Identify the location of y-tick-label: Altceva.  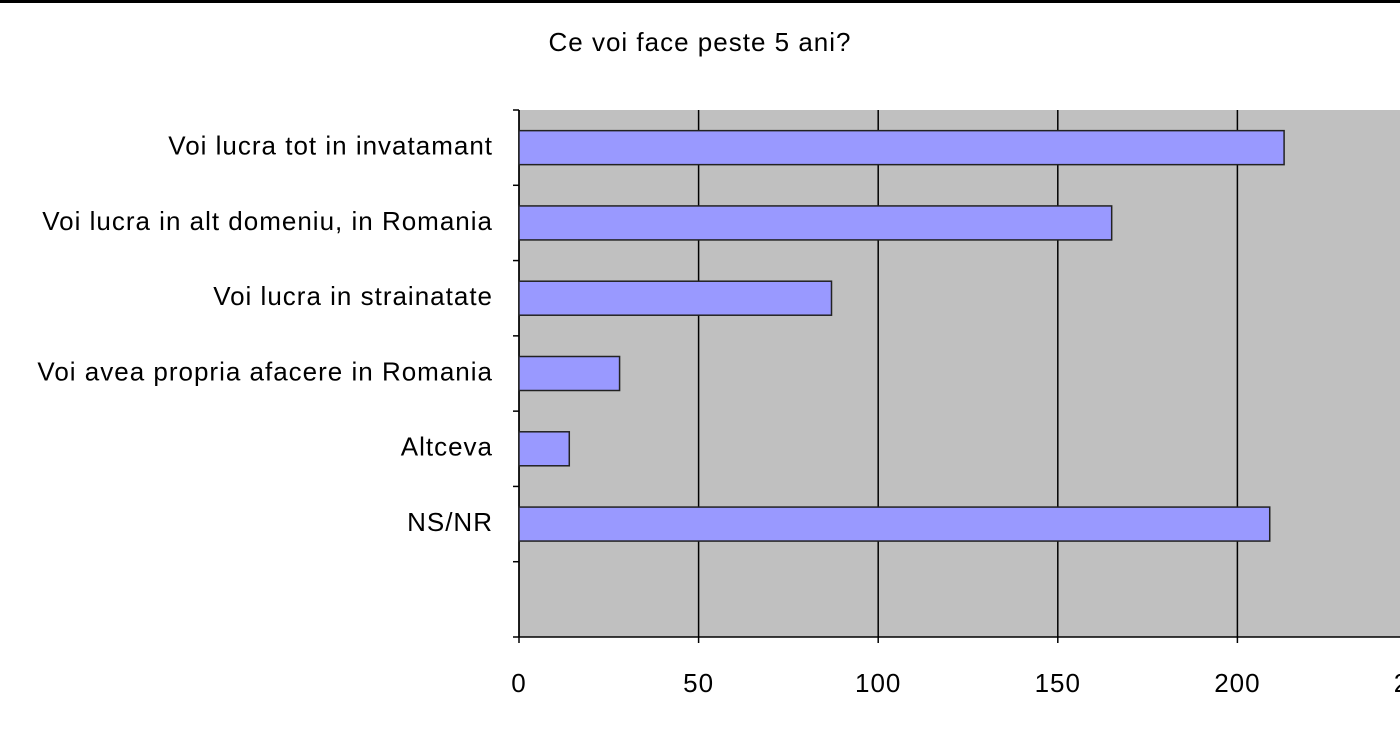
(447, 447).